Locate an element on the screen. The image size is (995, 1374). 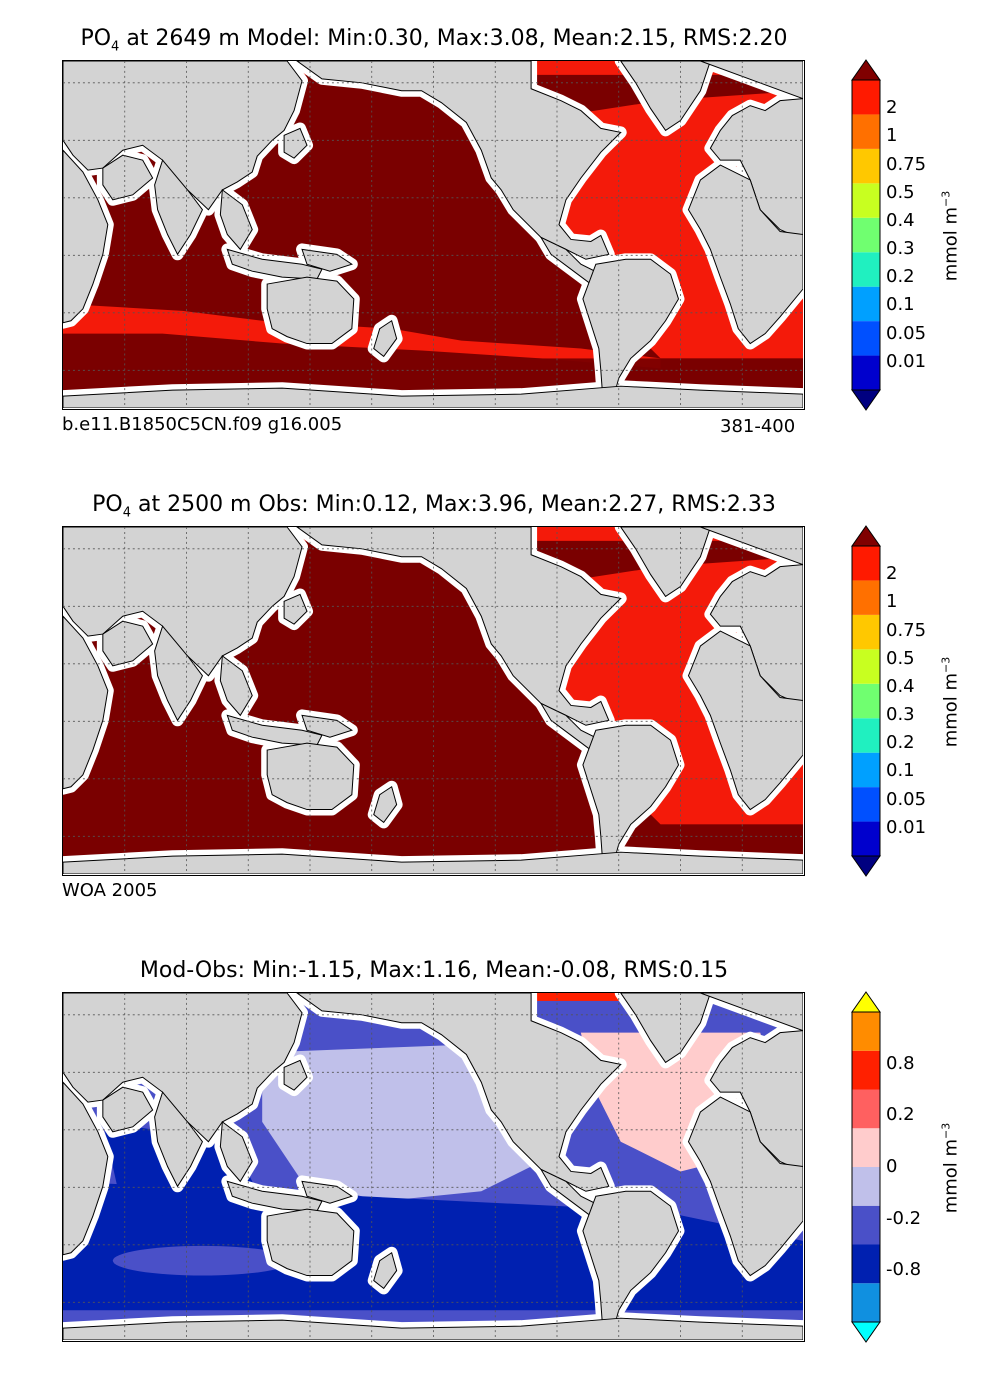
colorbar-tick-label: 1 is located at coordinates (892, 602).